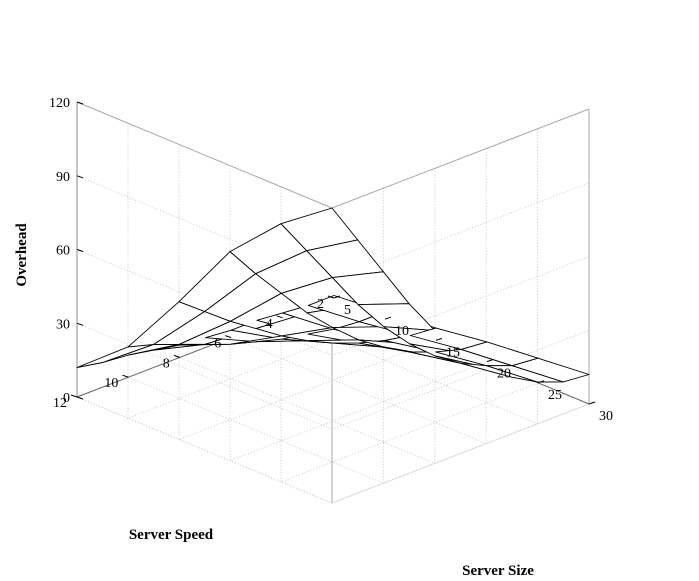 The image size is (699, 581). What do you see at coordinates (63, 177) in the screenshot?
I see `z-tick-label: 90` at bounding box center [63, 177].